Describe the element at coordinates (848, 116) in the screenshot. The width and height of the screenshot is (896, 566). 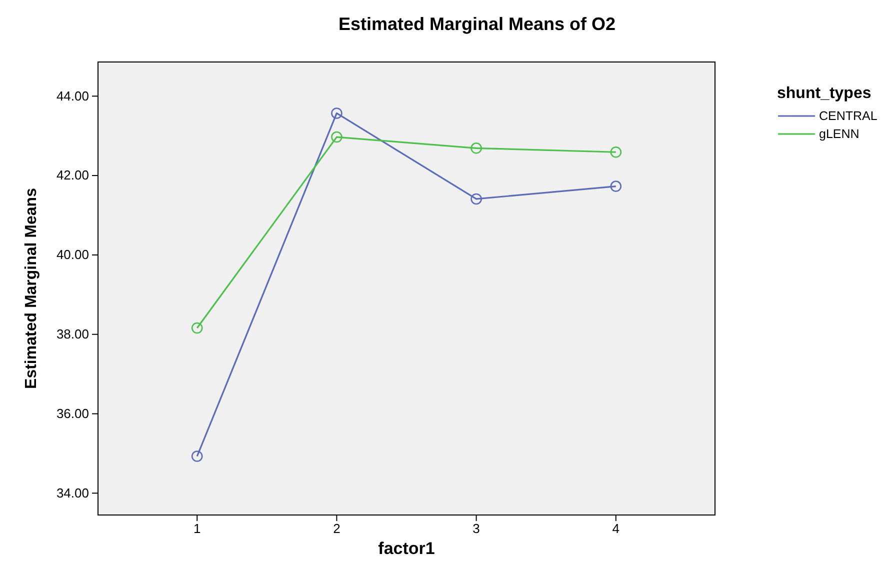
I see `legend-label: CENTRAL` at that location.